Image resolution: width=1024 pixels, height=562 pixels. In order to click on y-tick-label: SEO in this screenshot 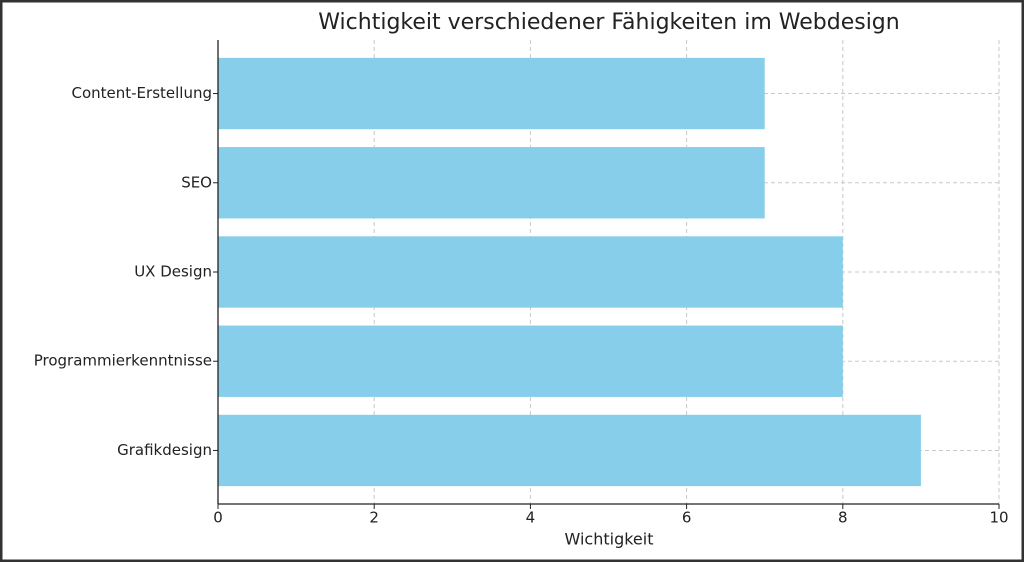, I will do `click(196, 182)`.